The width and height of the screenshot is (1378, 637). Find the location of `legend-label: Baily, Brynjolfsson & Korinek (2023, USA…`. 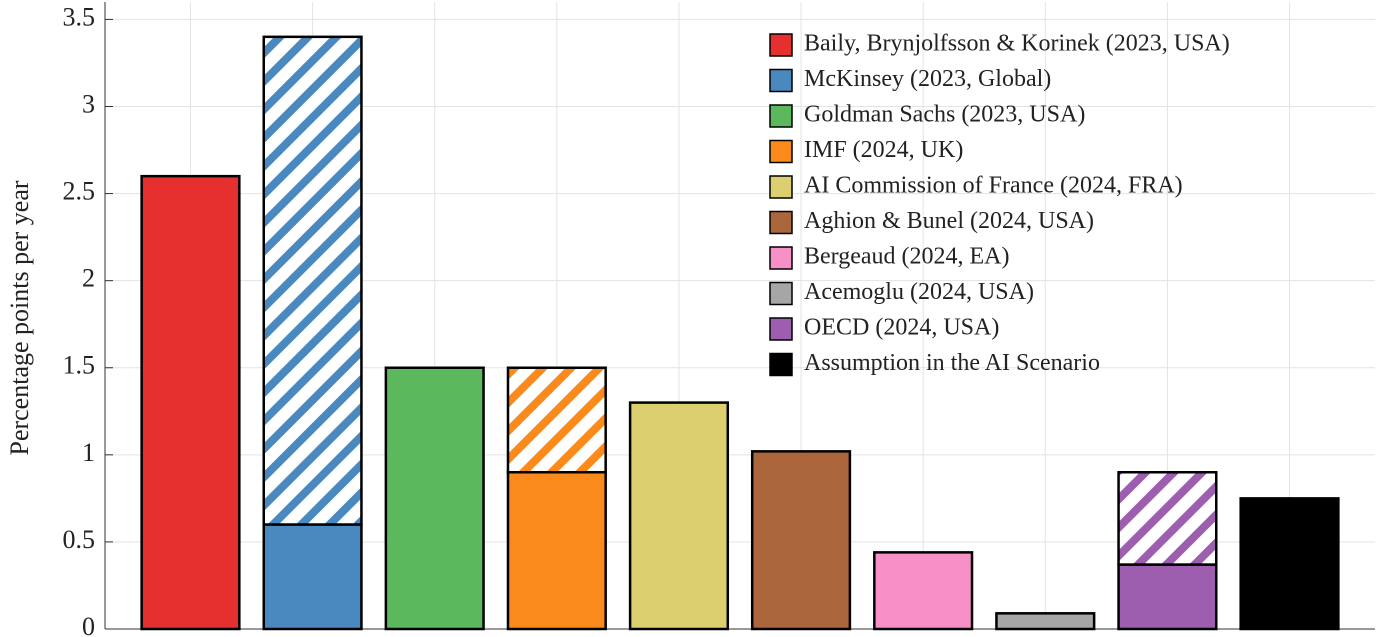

legend-label: Baily, Brynjolfsson & Korinek (2023, USA… is located at coordinates (1017, 44).